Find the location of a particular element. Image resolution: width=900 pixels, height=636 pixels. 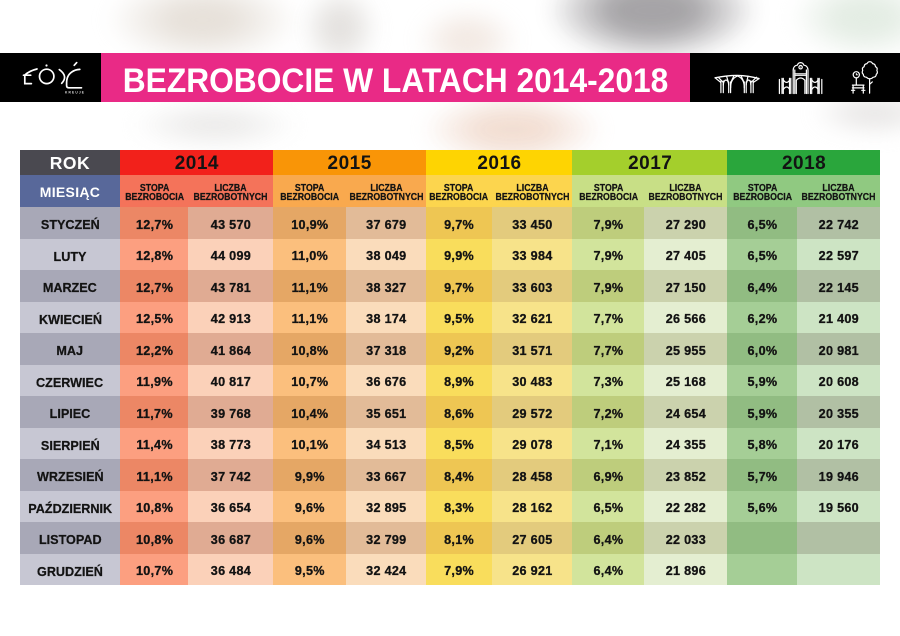

svg-text: KREUJE is located at coordinates (75, 92).